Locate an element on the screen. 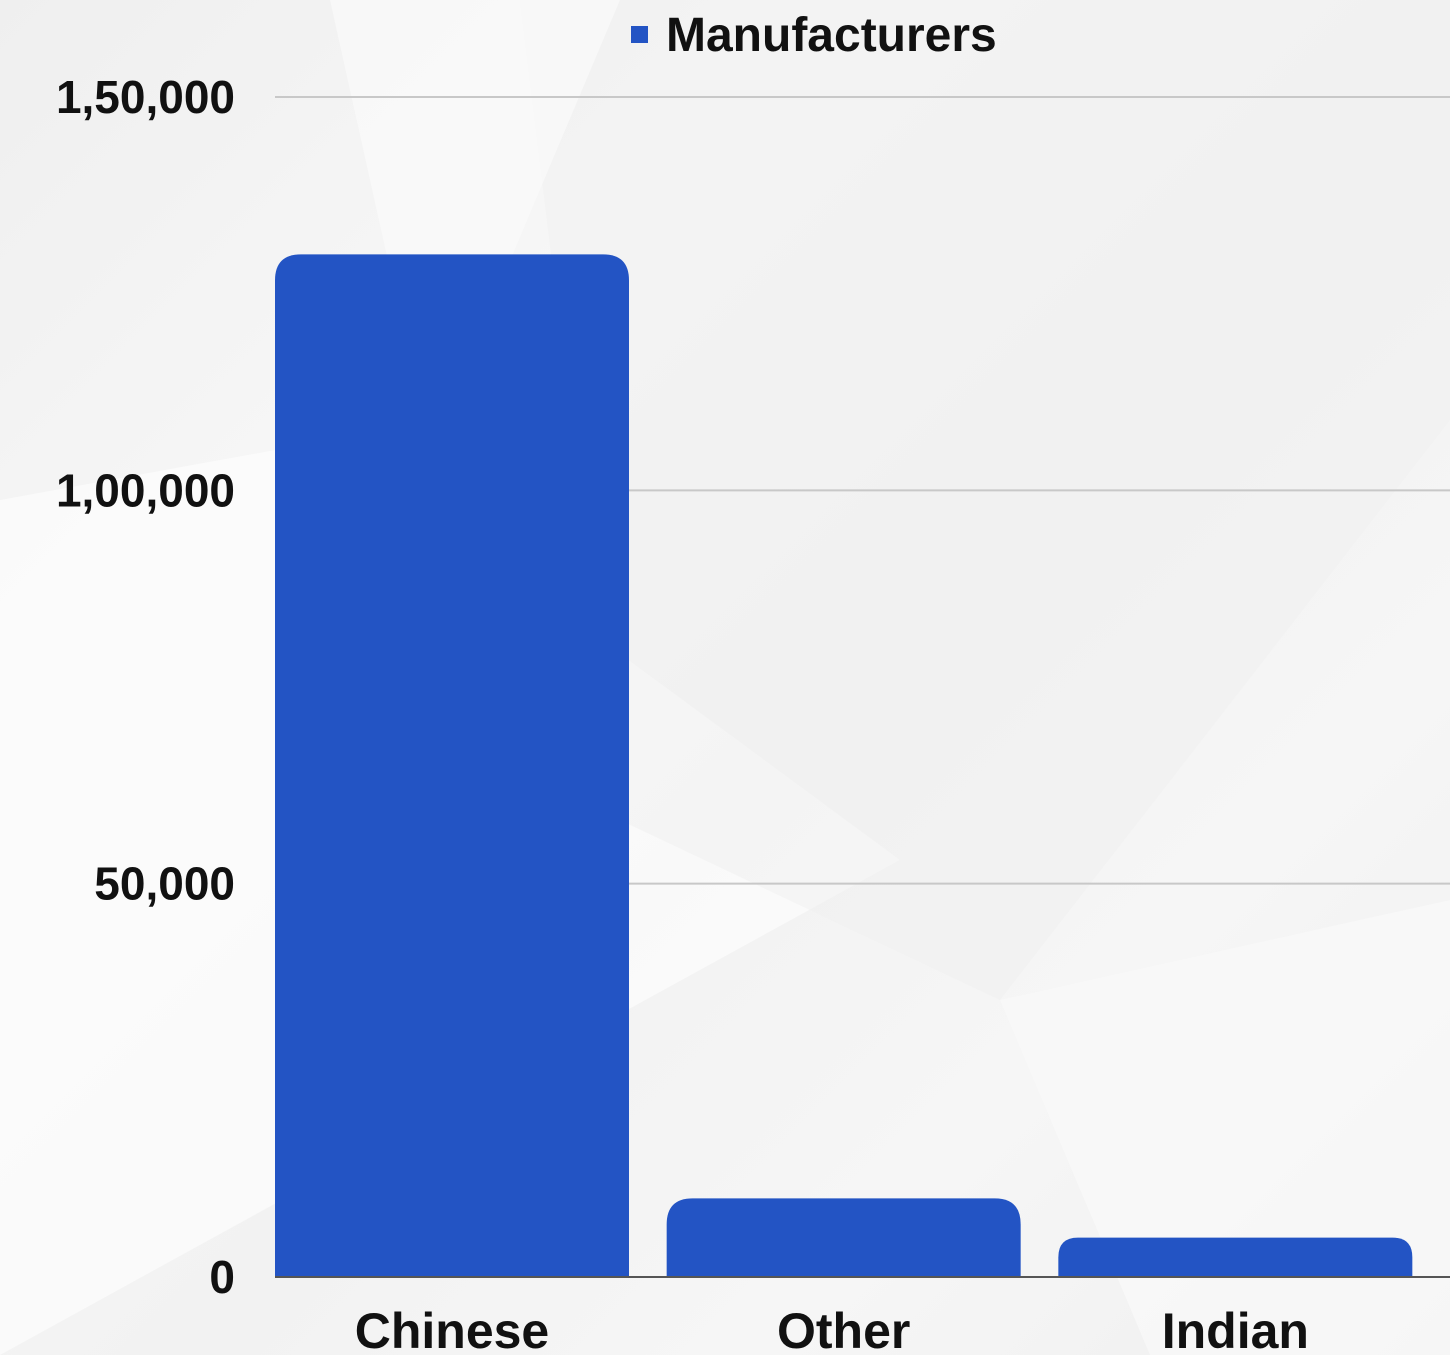  legend-label: Manufacturers is located at coordinates (831, 35).